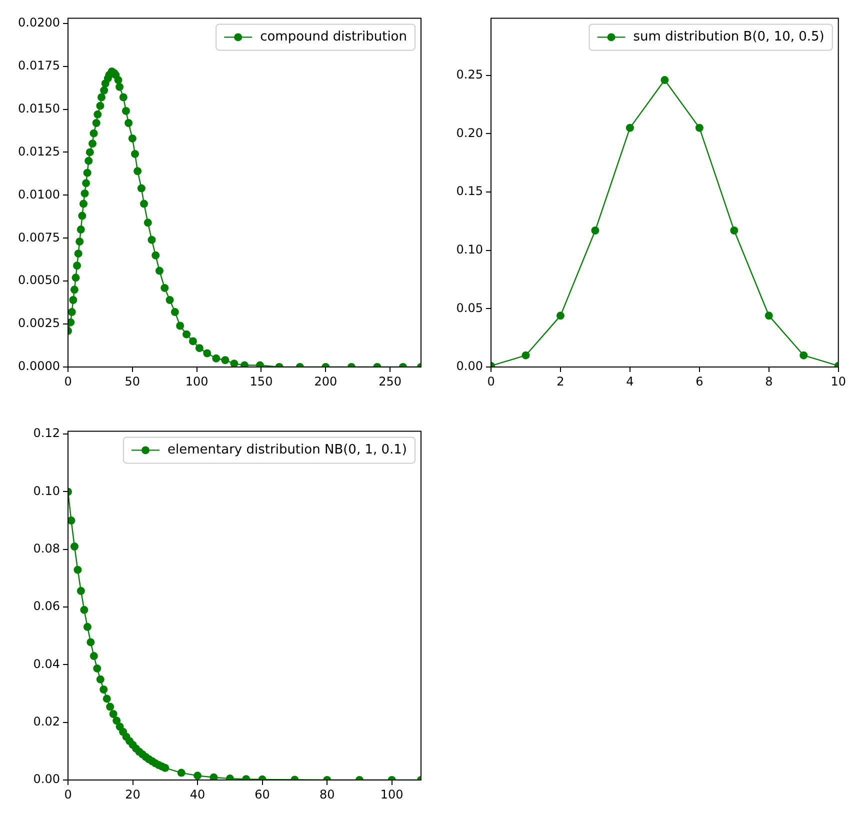 Image resolution: width=862 pixels, height=813 pixels. What do you see at coordinates (39, 22) in the screenshot?
I see `y-tick-label: 0.0200` at bounding box center [39, 22].